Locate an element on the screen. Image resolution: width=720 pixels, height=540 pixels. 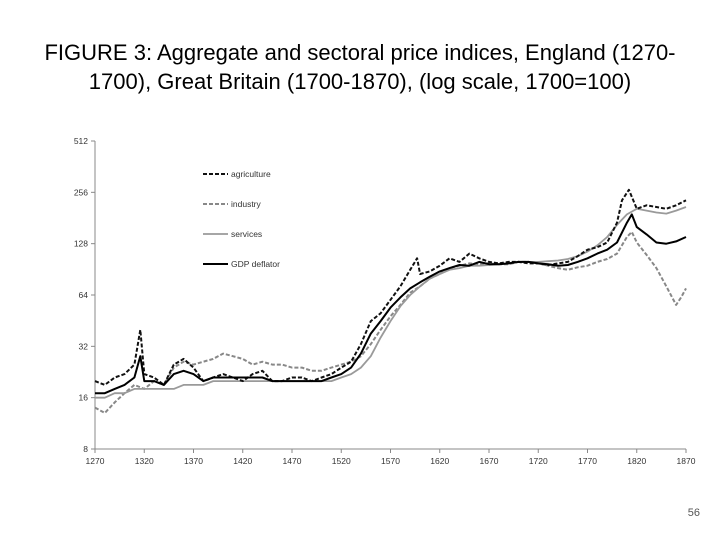
legend-label: services is located at coordinates (246, 234).